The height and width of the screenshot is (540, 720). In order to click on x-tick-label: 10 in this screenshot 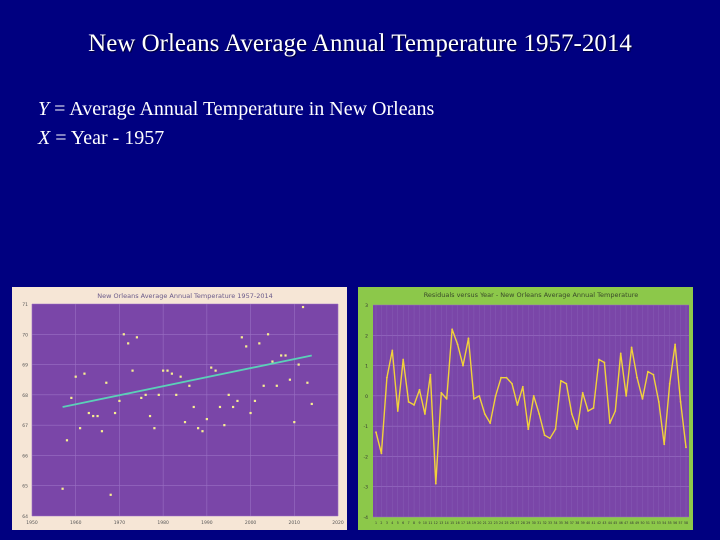, I will do `click(425, 523)`.